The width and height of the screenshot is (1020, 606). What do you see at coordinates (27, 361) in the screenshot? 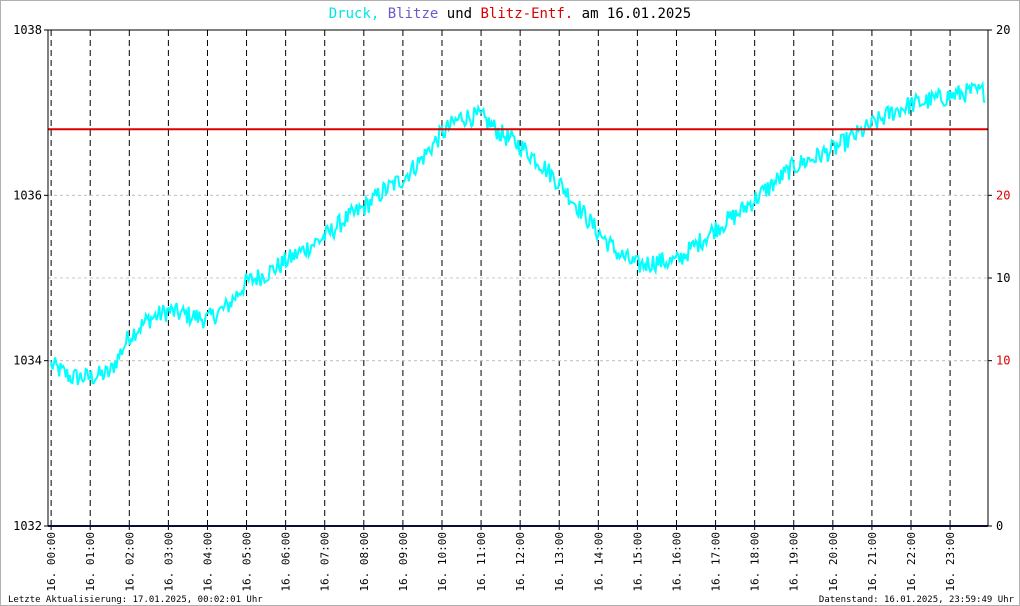
I see `y-tick-label-left: 1034` at bounding box center [27, 361].